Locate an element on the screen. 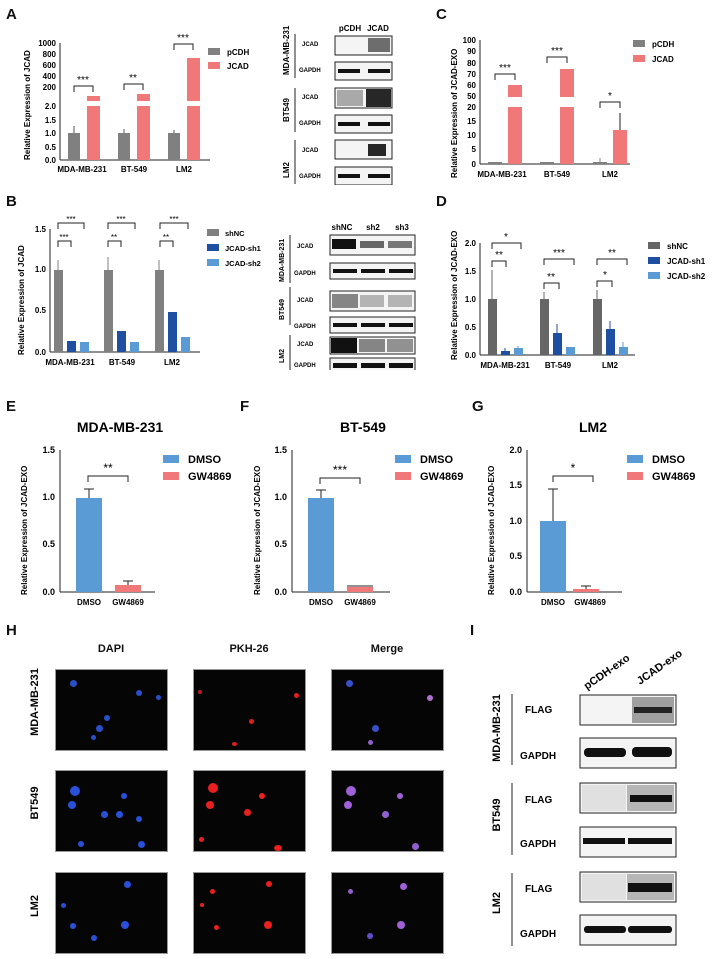  micrograph-pkh26-bt549 is located at coordinates (249, 811).